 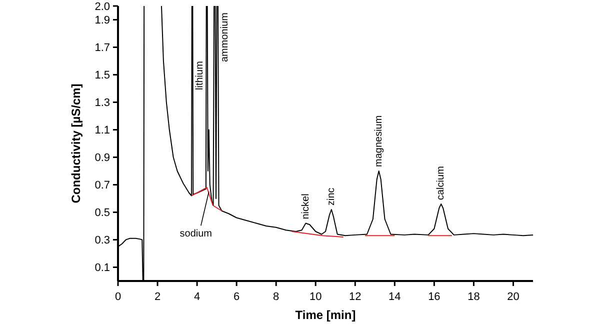 What do you see at coordinates (102, 6) in the screenshot?
I see `y-tick-label: 2.0` at bounding box center [102, 6].